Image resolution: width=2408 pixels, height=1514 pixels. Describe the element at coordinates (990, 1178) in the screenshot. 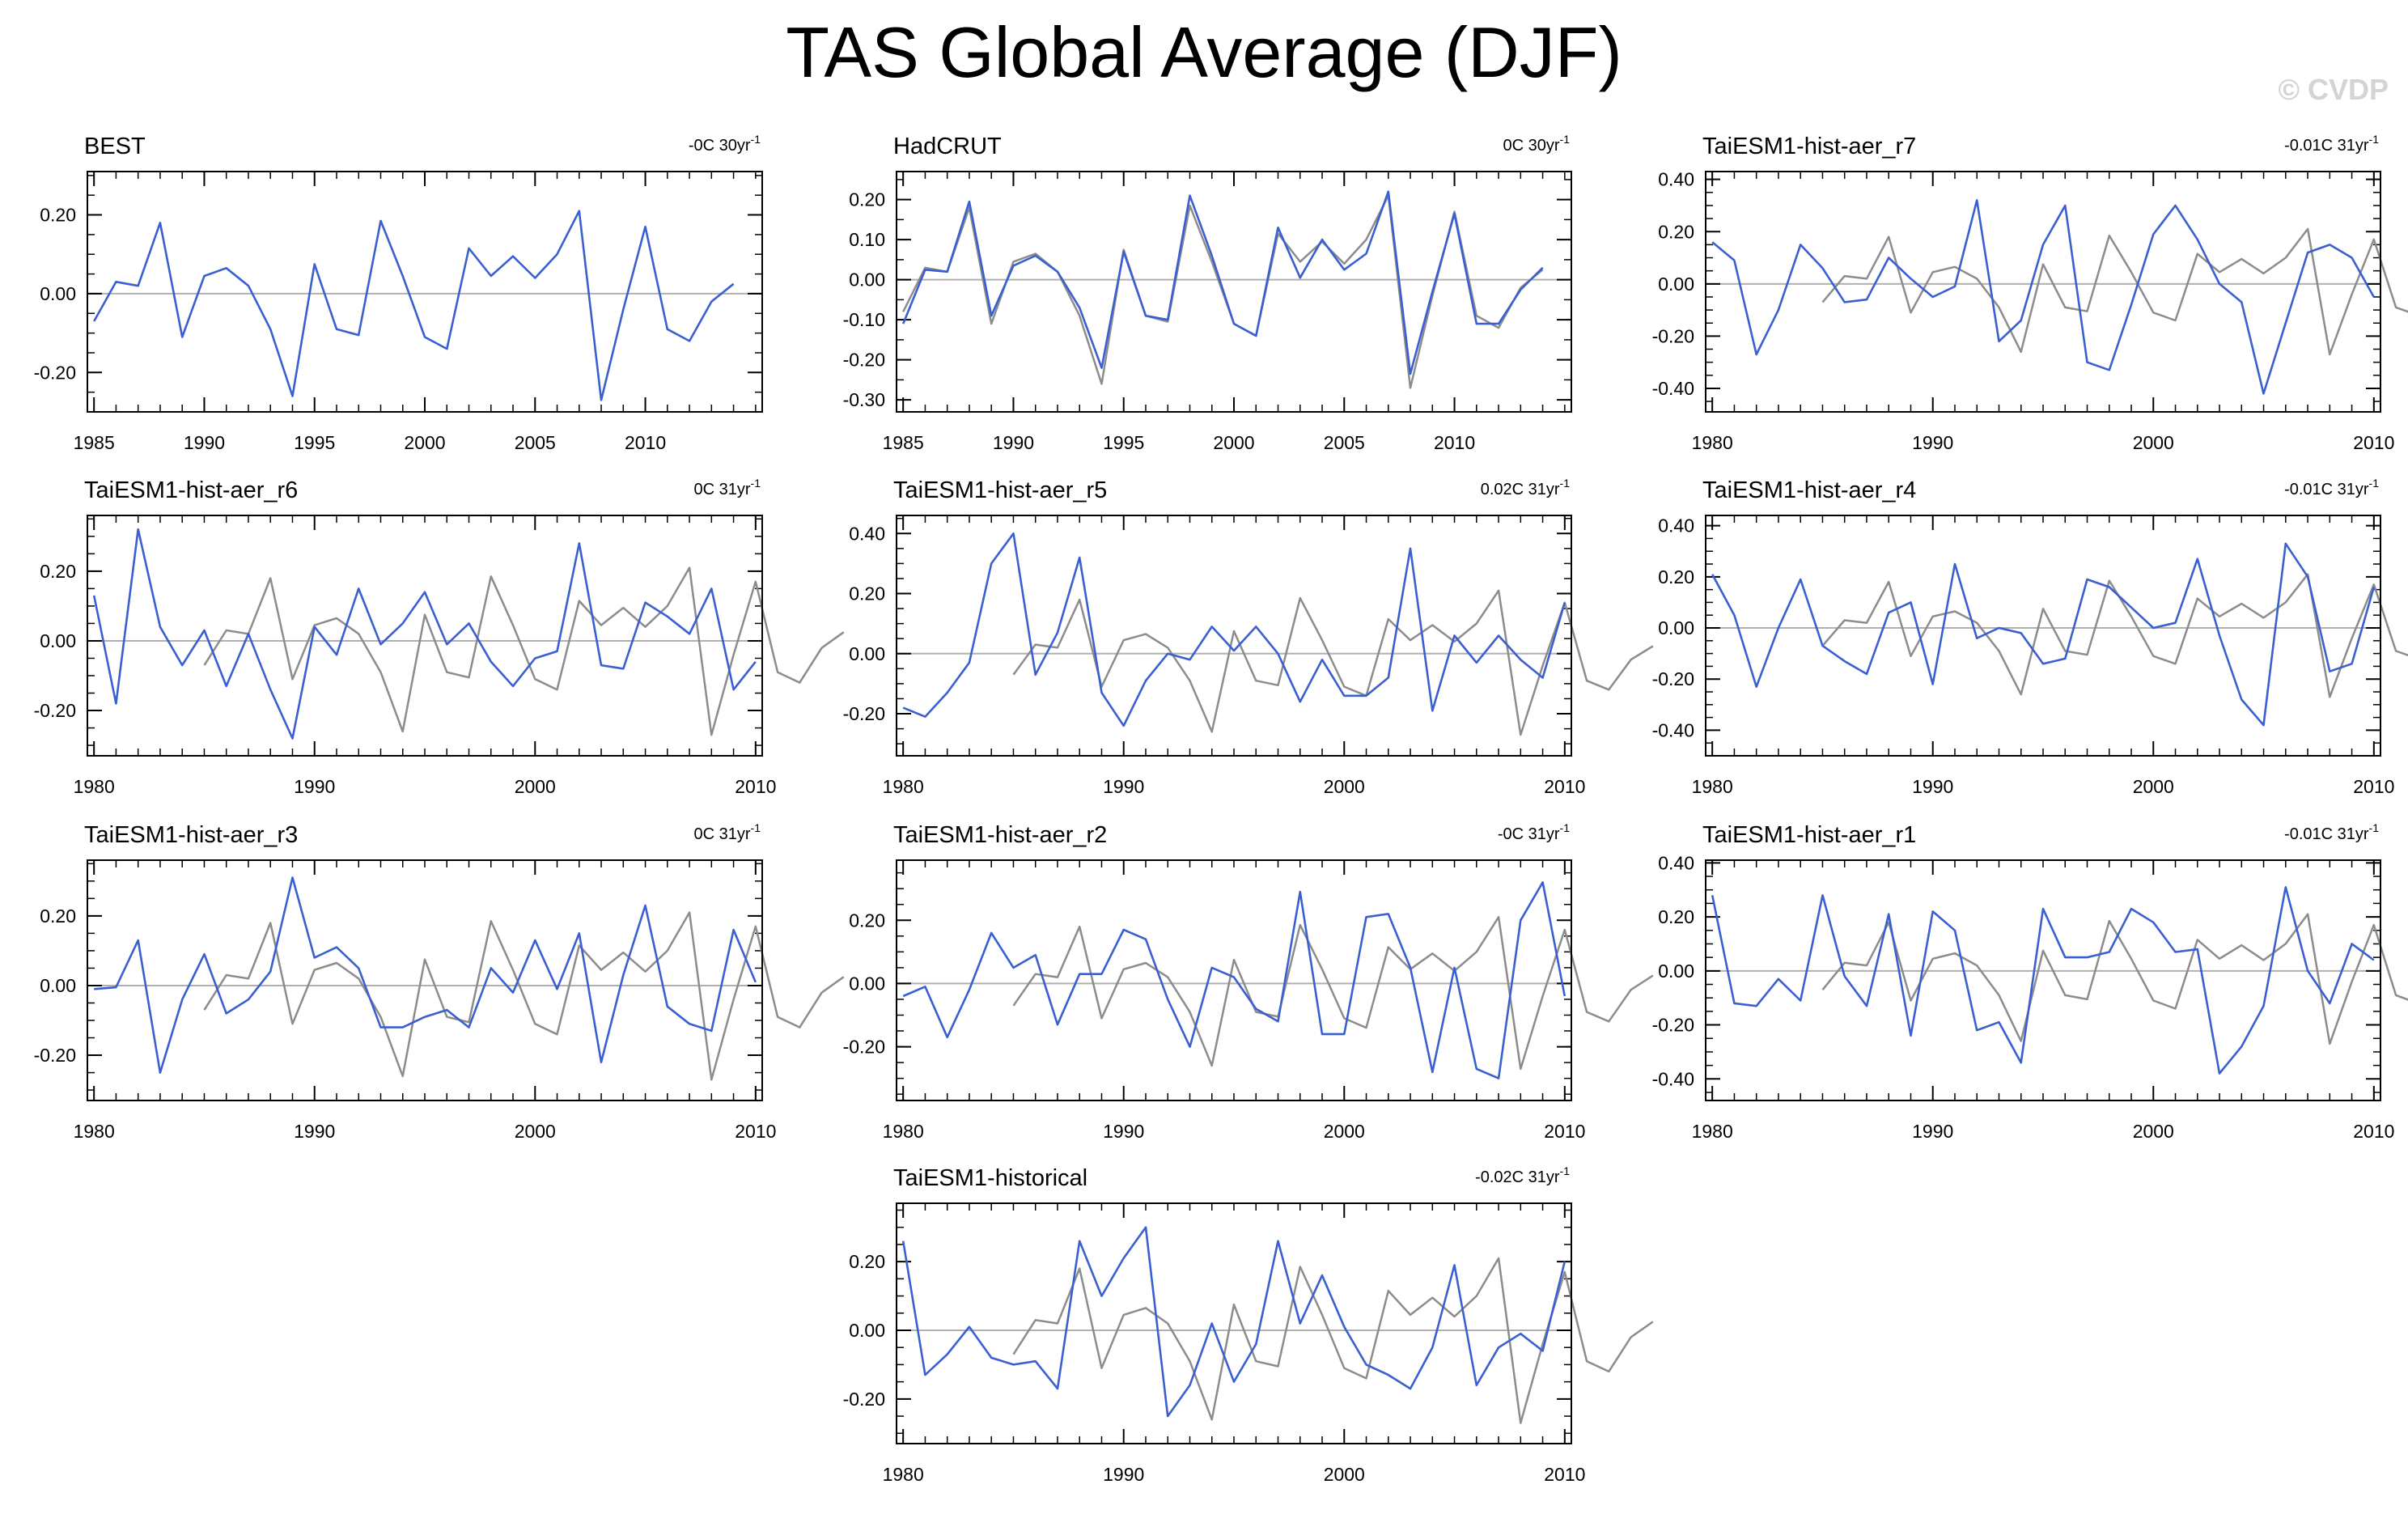

I see `panel-title: TaiESM1-historical` at that location.